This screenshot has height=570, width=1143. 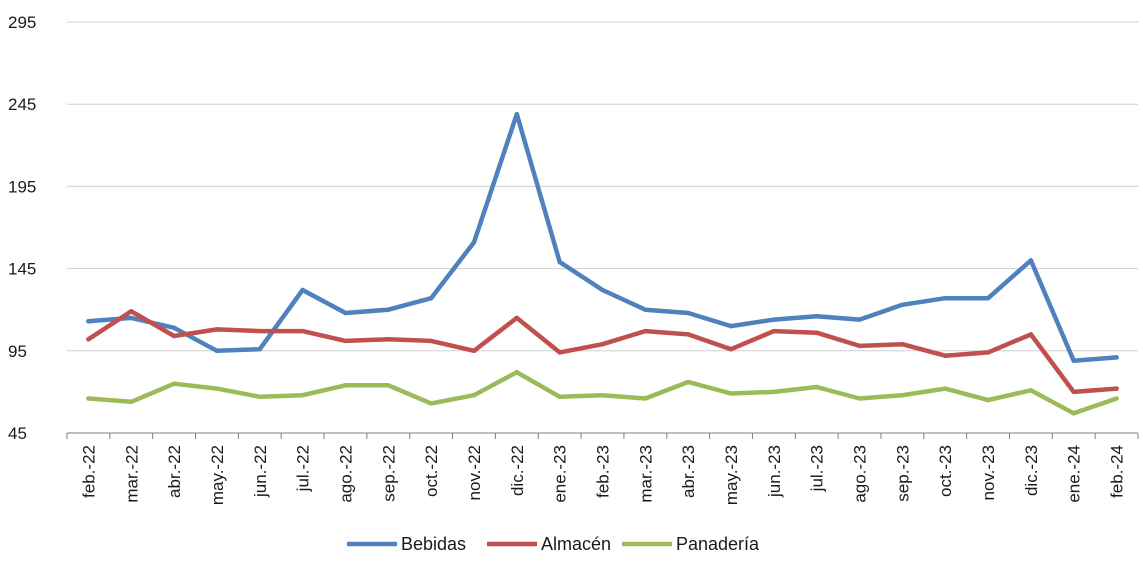 I want to click on x-tick-label: ene.-23, so click(x=560, y=474).